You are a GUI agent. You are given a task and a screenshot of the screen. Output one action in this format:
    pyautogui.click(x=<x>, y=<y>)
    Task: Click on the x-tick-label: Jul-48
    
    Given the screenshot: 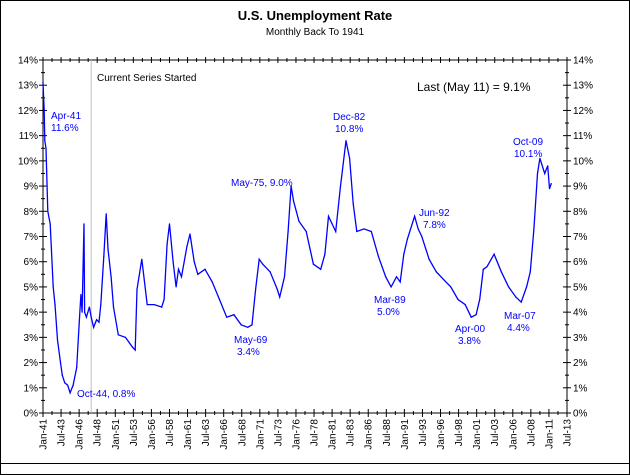 What is the action you would take?
    pyautogui.click(x=98, y=433)
    